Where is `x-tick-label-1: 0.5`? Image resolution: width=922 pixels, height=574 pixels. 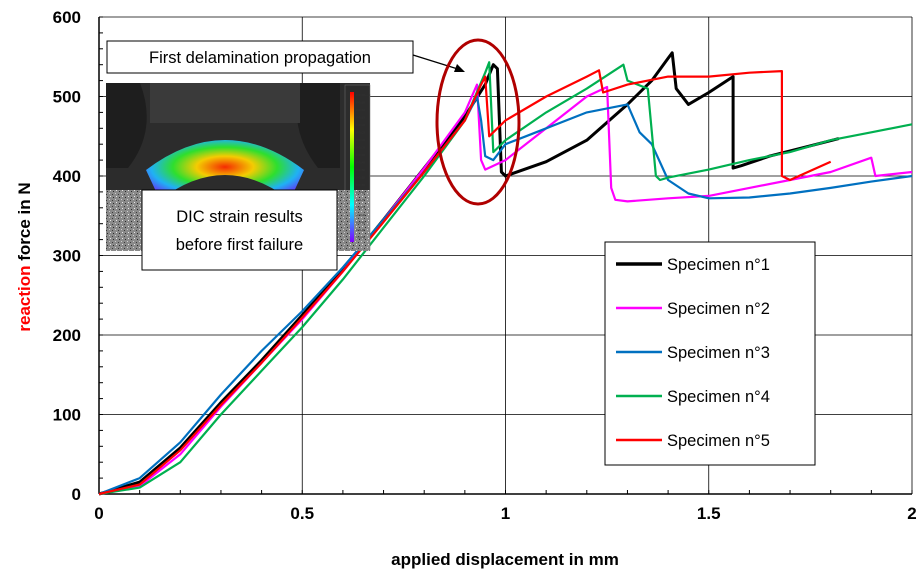 x-tick-label-1: 0.5 is located at coordinates (302, 513).